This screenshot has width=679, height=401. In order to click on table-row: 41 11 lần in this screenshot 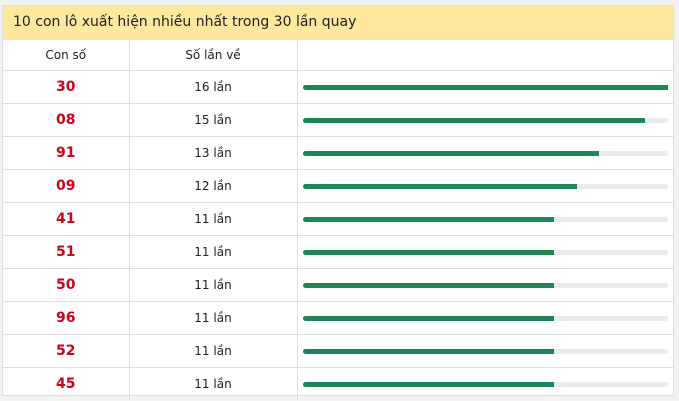, I will do `click(338, 219)`.